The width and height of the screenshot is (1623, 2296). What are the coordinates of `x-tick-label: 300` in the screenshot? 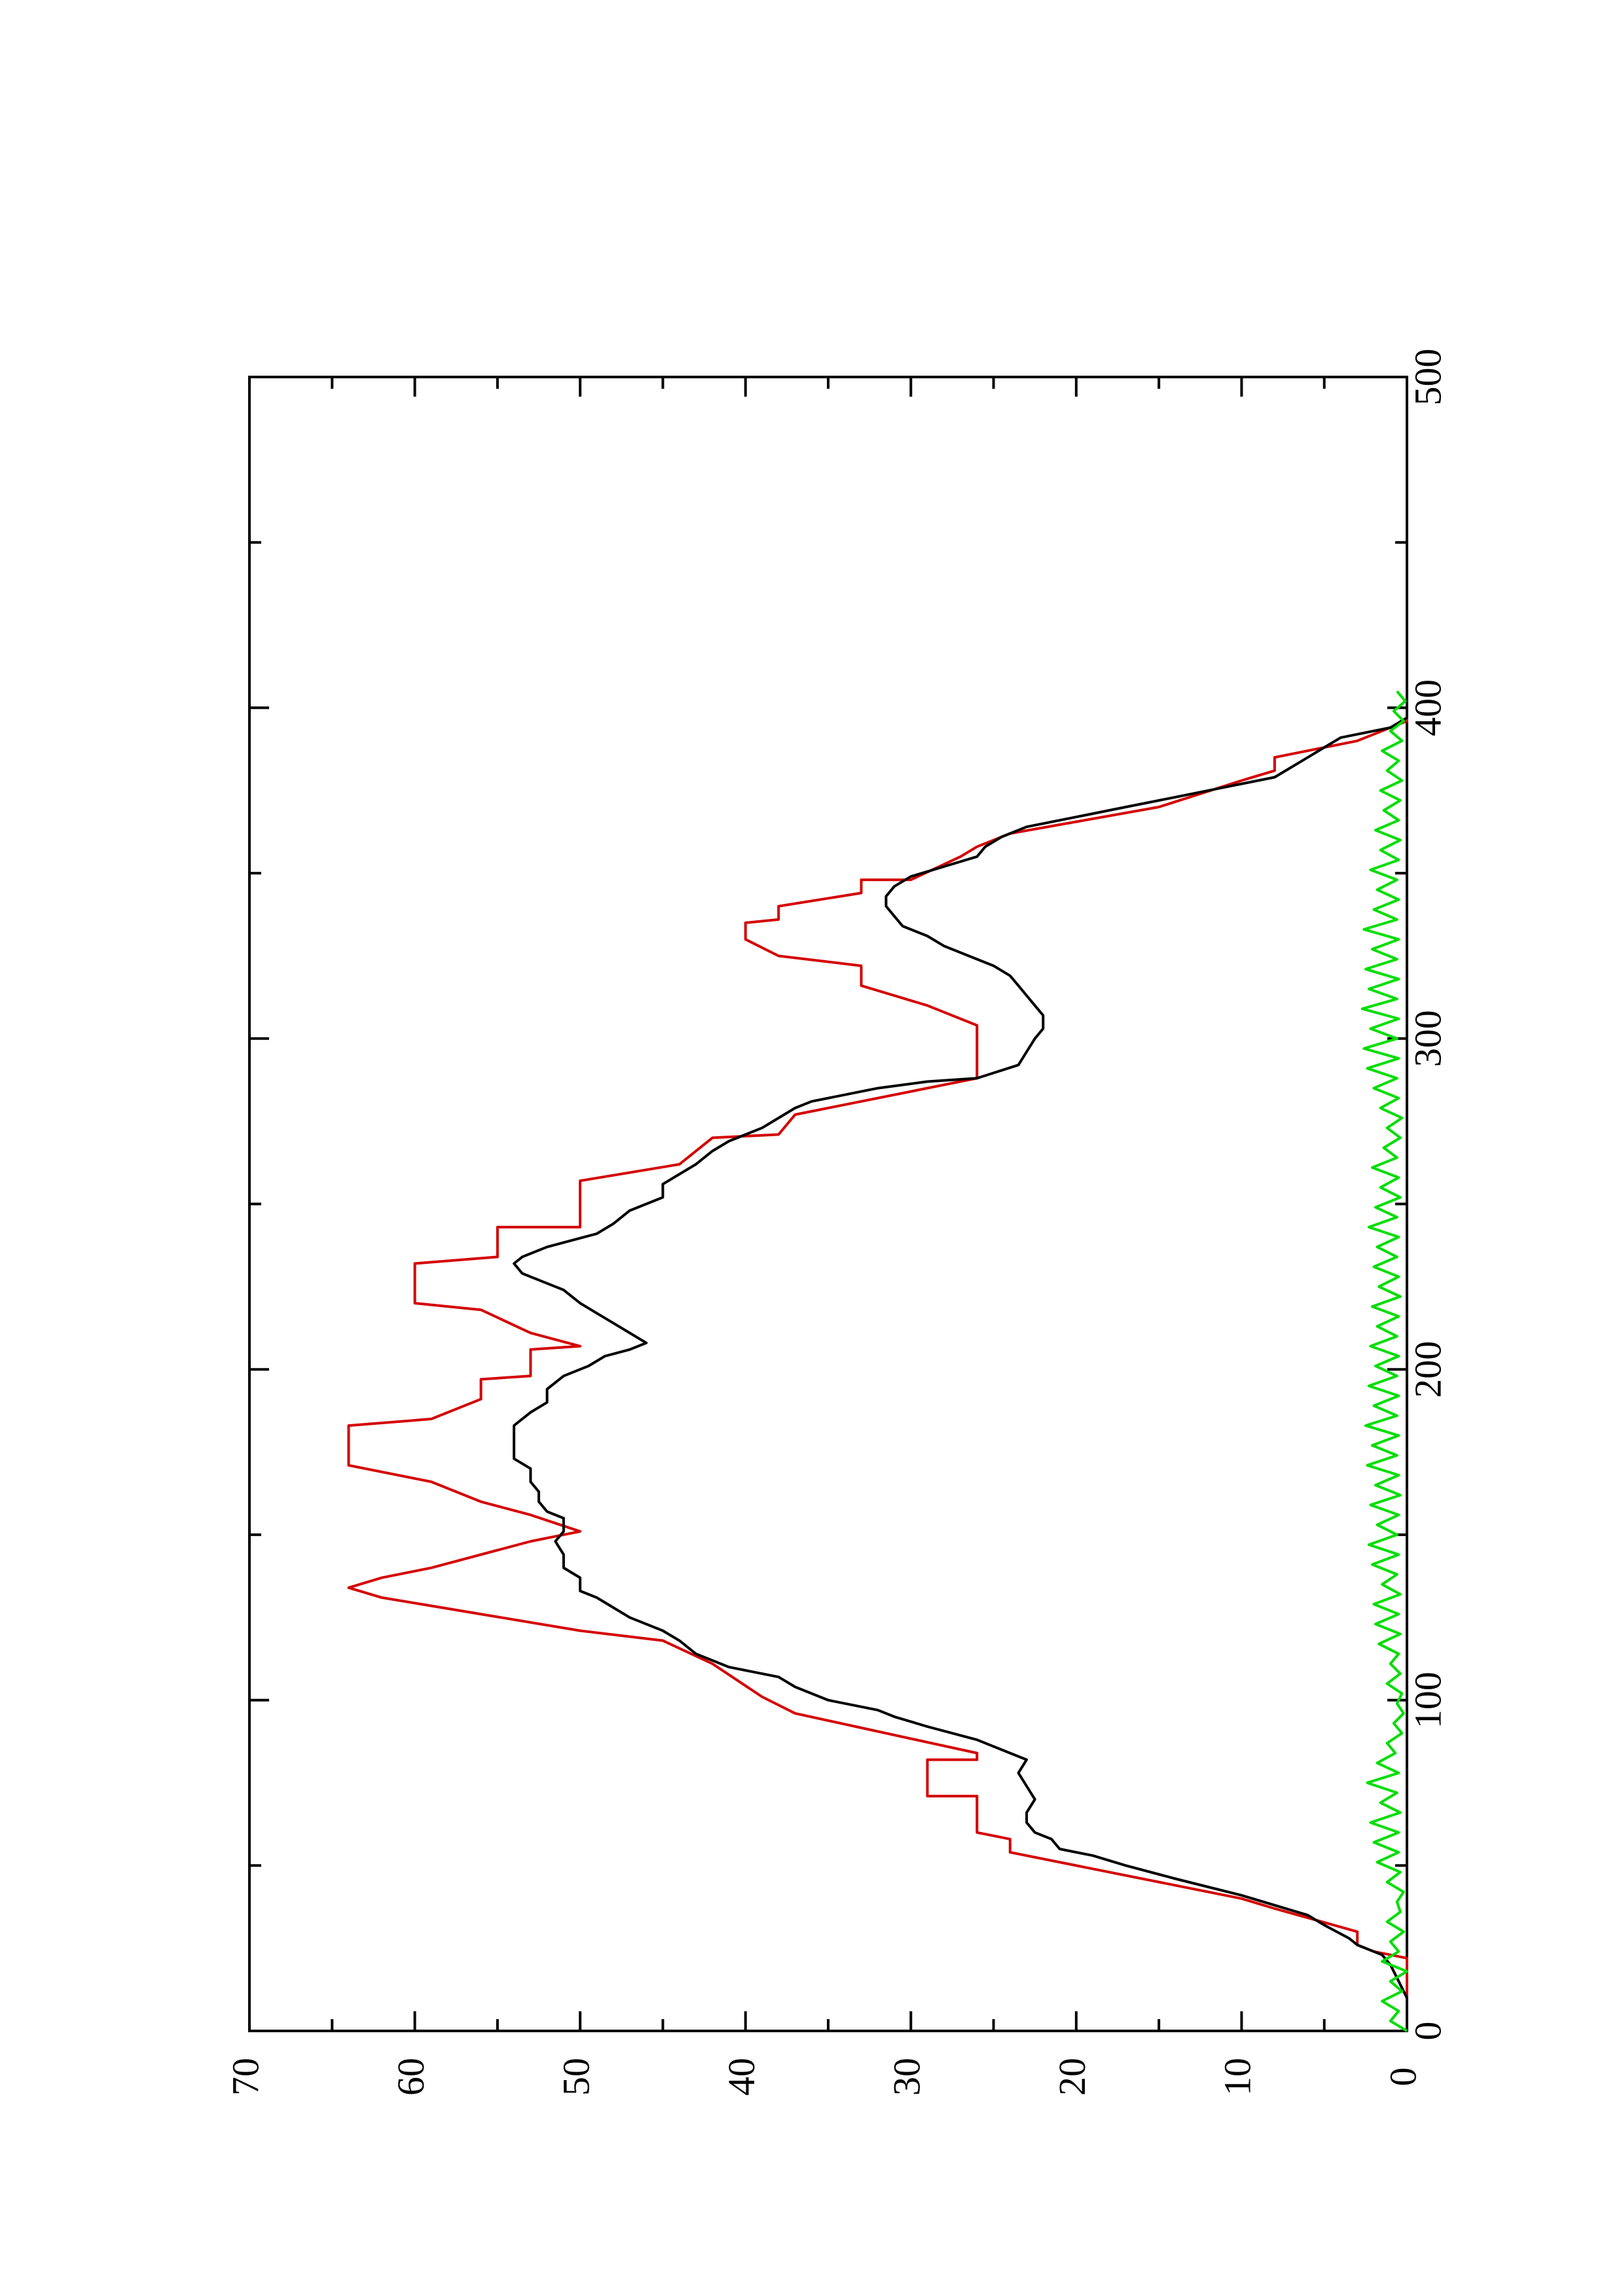 It's located at (1427, 1038).